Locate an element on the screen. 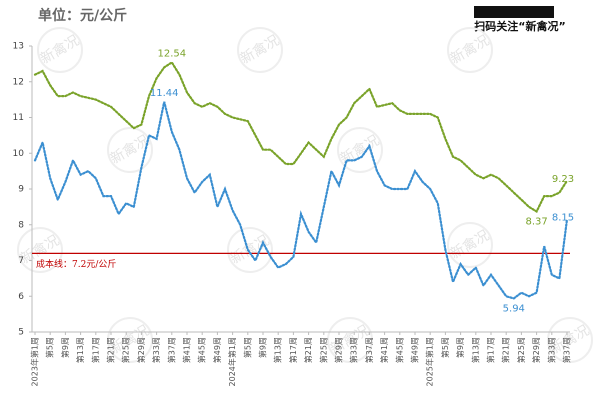  y-tick-label: 6 is located at coordinates (21, 297).